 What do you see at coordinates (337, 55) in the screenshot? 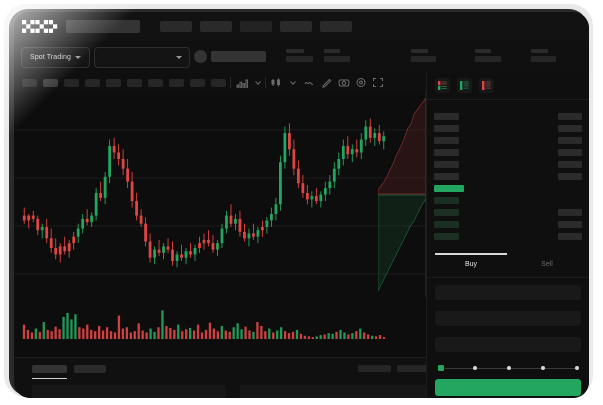
I see `stat-24h-high` at bounding box center [337, 55].